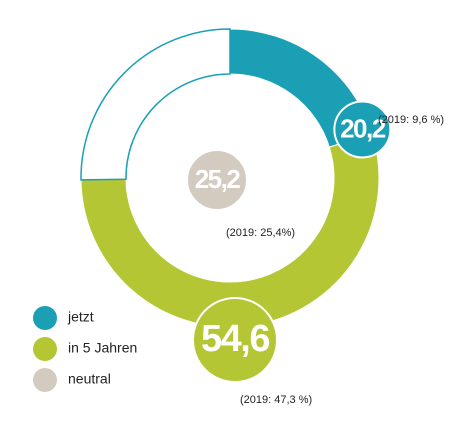 This screenshot has height=435, width=470. Describe the element at coordinates (276, 400) in the screenshot. I see `annotation: (2019: 47,3 %)` at that location.